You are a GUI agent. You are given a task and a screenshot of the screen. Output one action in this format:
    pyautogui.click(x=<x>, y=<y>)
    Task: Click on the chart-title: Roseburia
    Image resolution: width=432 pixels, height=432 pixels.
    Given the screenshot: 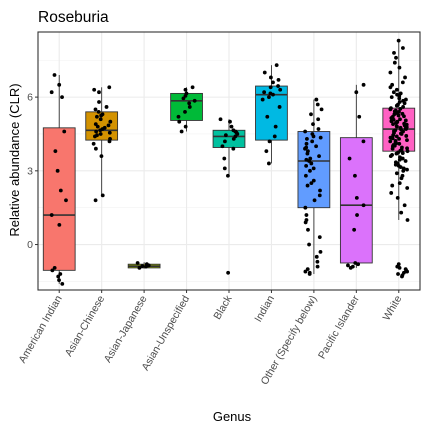 What is the action you would take?
    pyautogui.click(x=73, y=17)
    